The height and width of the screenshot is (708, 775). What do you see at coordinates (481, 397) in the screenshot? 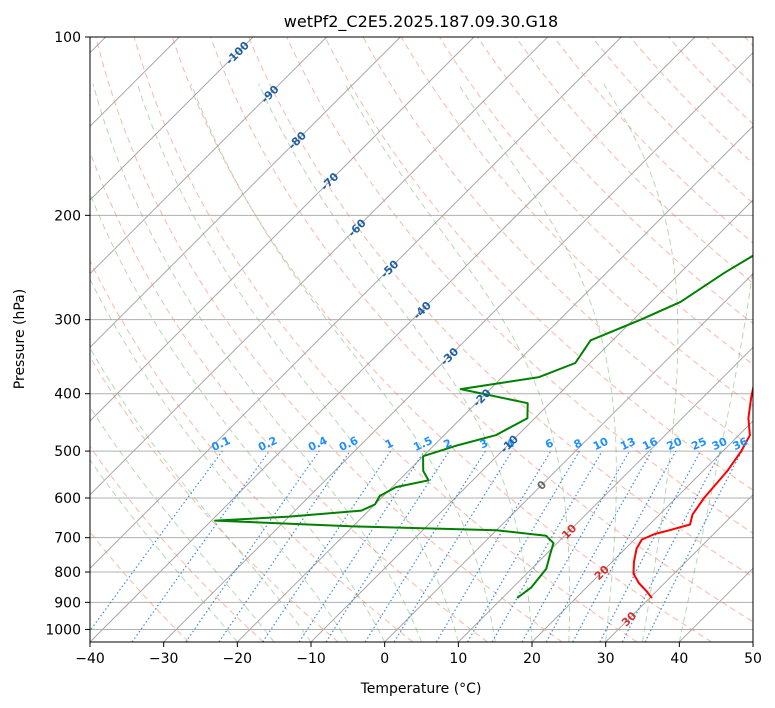
I see `isotherm-label: -20` at bounding box center [481, 397].